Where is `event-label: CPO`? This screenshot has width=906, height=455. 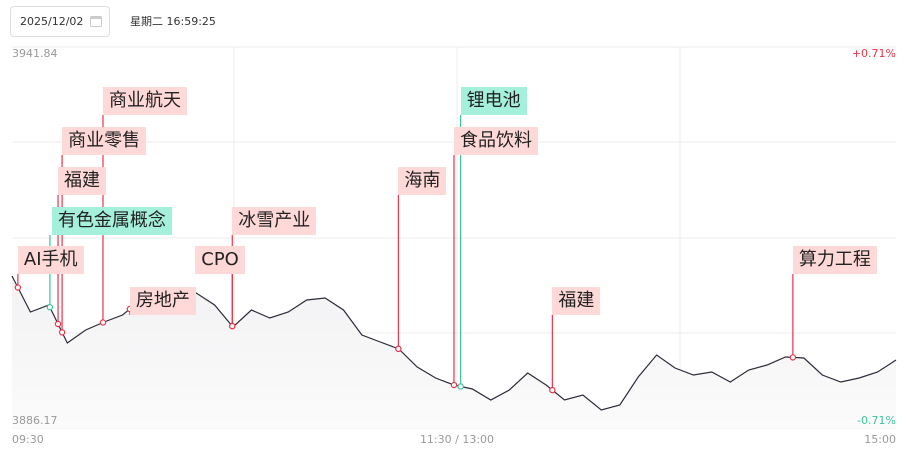
event-label: CPO is located at coordinates (220, 260).